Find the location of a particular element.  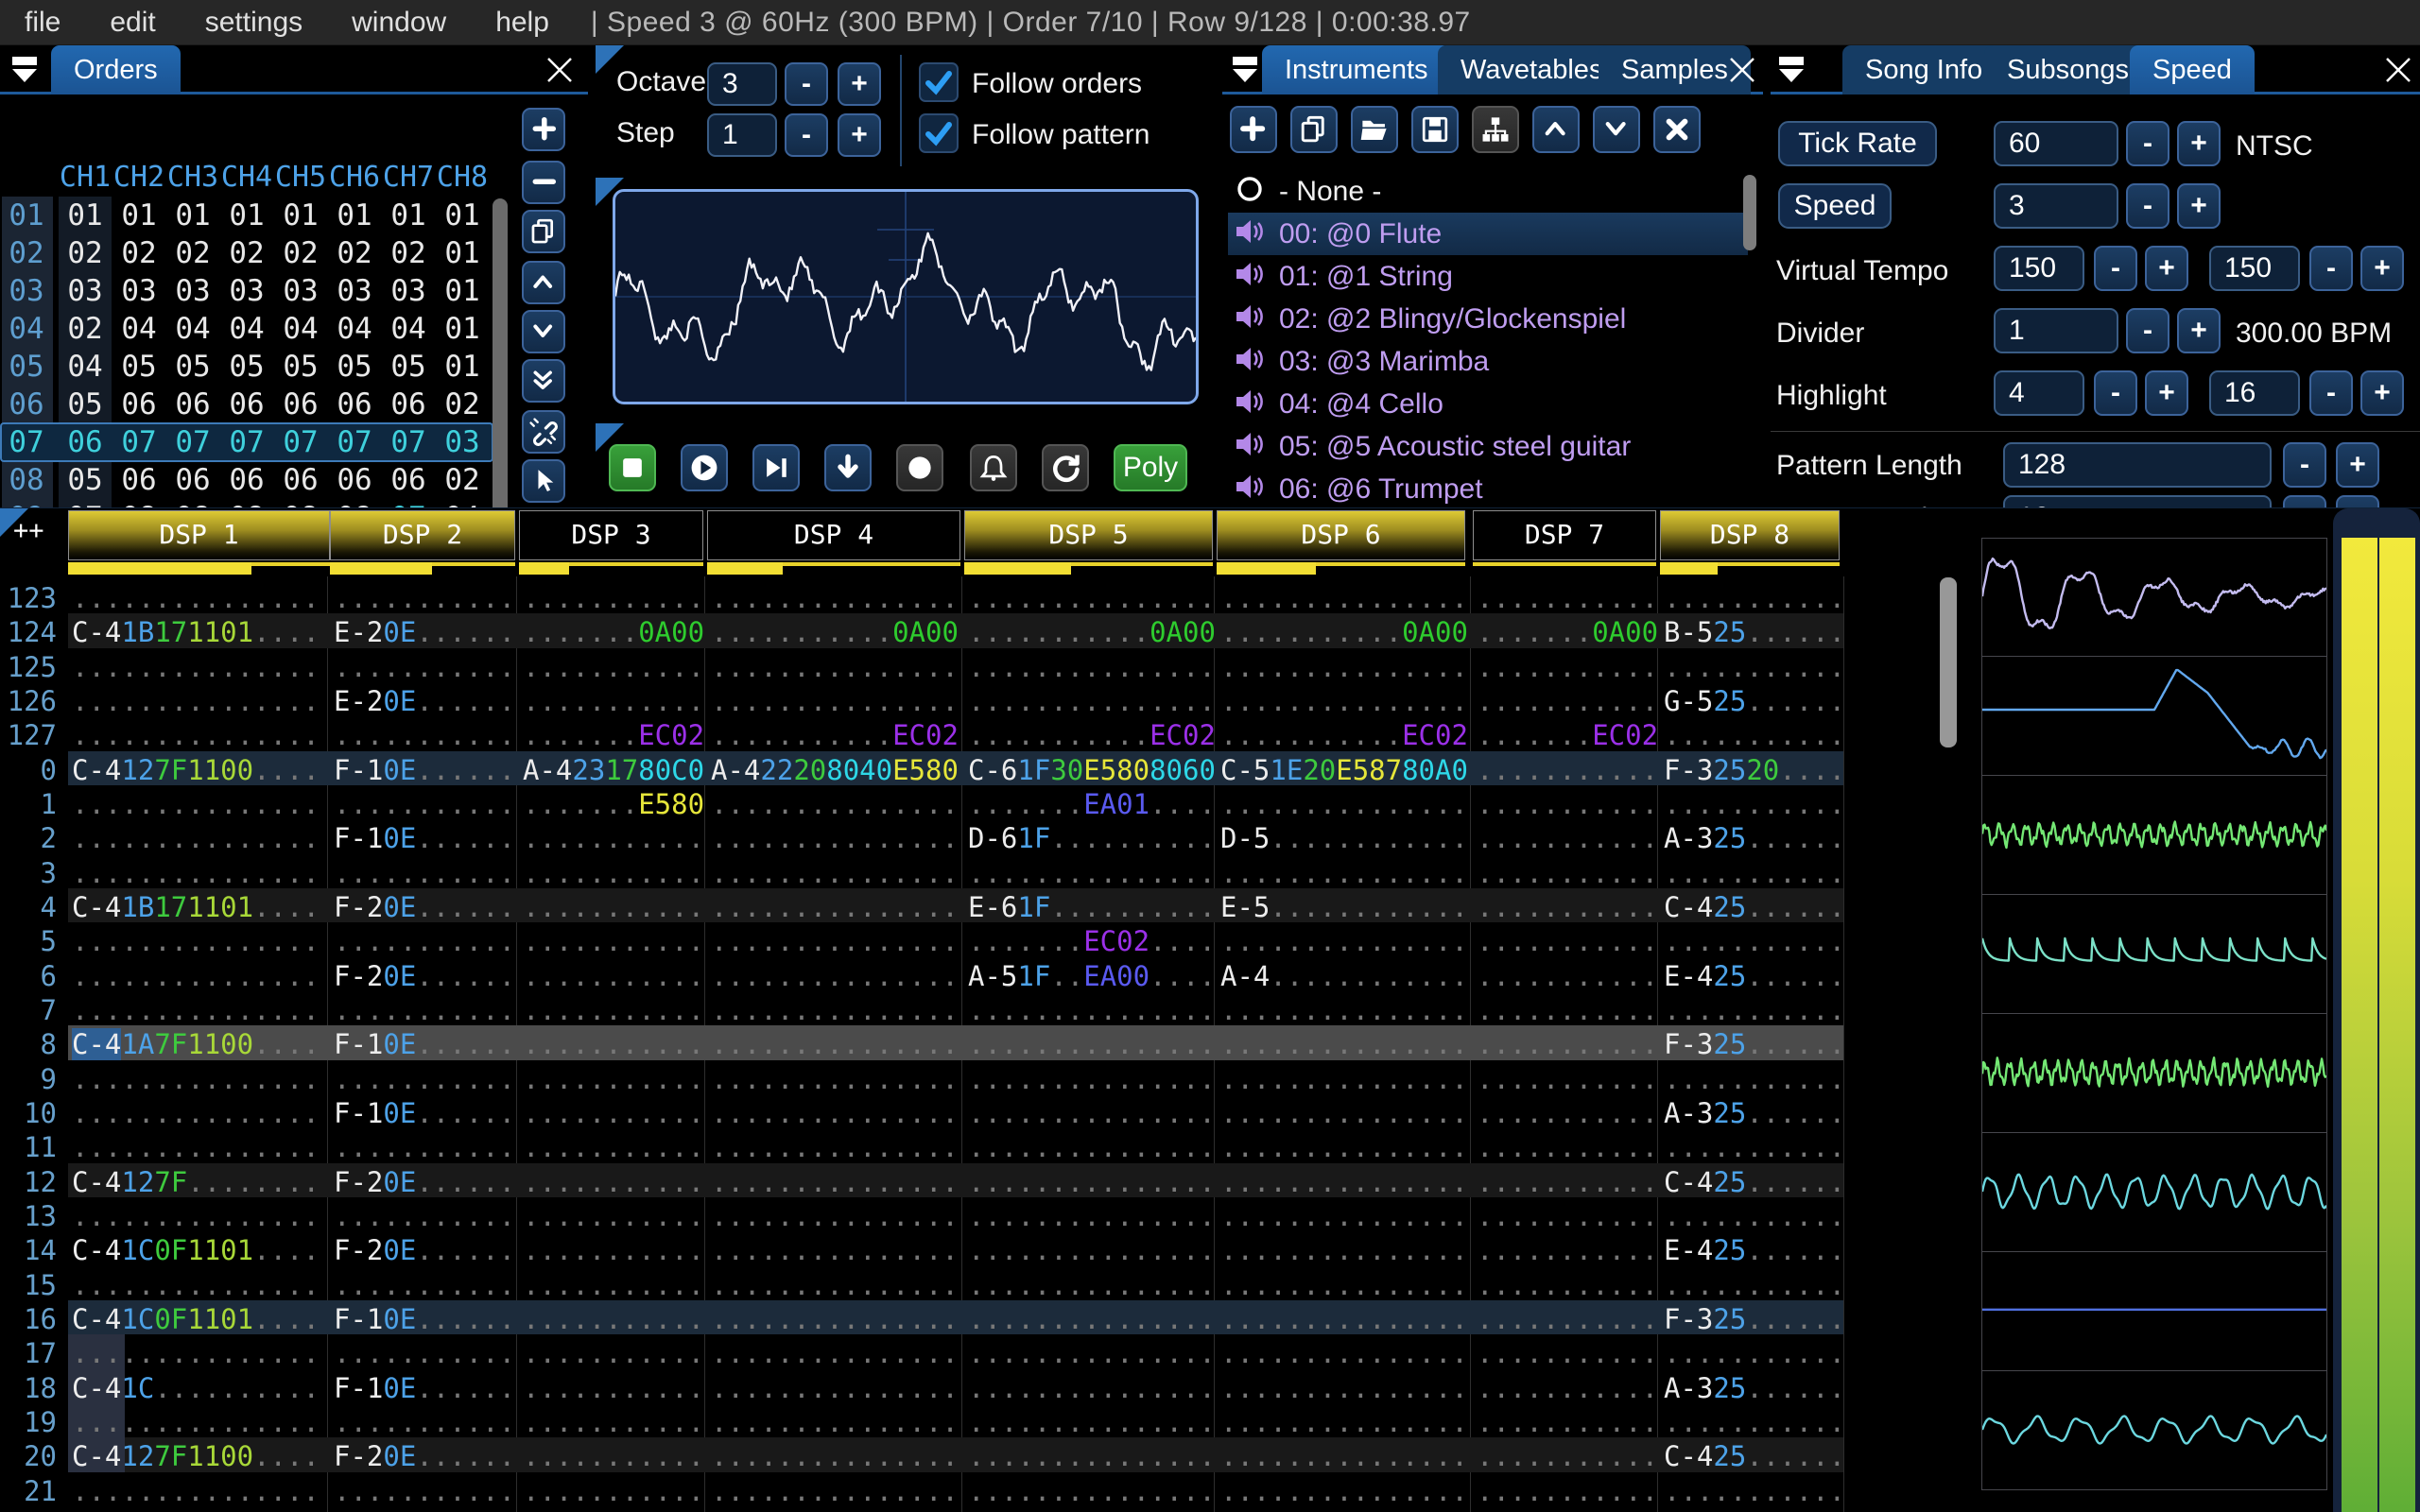

duplicate-button is located at coordinates (1314, 129).